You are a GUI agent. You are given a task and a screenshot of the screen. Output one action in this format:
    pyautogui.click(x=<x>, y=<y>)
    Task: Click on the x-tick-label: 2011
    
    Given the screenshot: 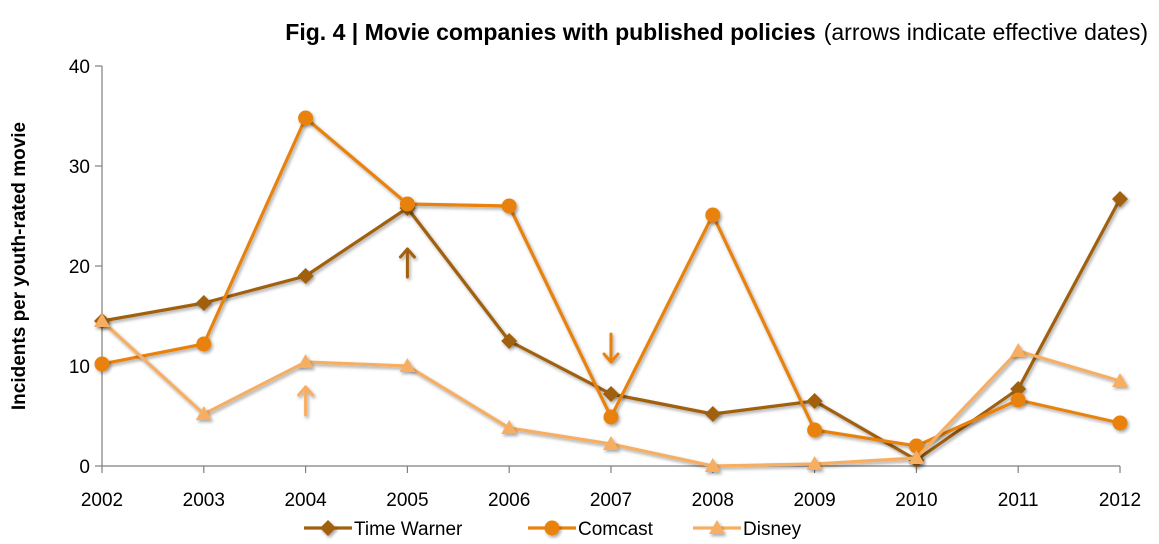 What is the action you would take?
    pyautogui.click(x=1018, y=500)
    